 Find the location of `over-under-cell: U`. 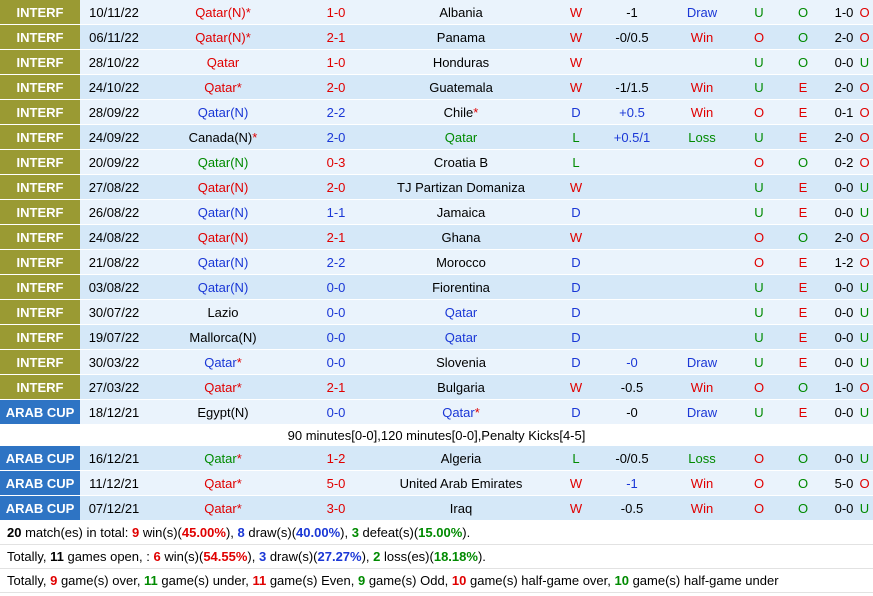

over-under-cell: U is located at coordinates (759, 87).